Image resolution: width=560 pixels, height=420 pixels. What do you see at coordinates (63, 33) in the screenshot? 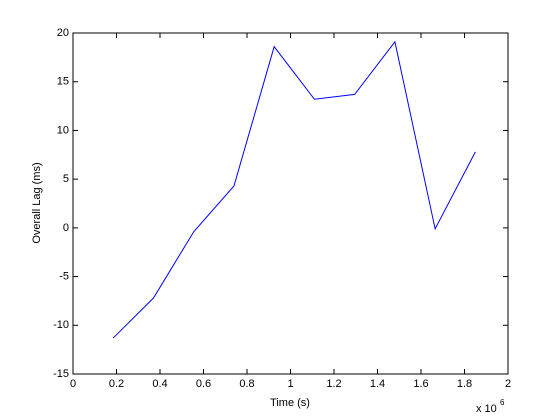
I see `y-tick-label: 20` at bounding box center [63, 33].